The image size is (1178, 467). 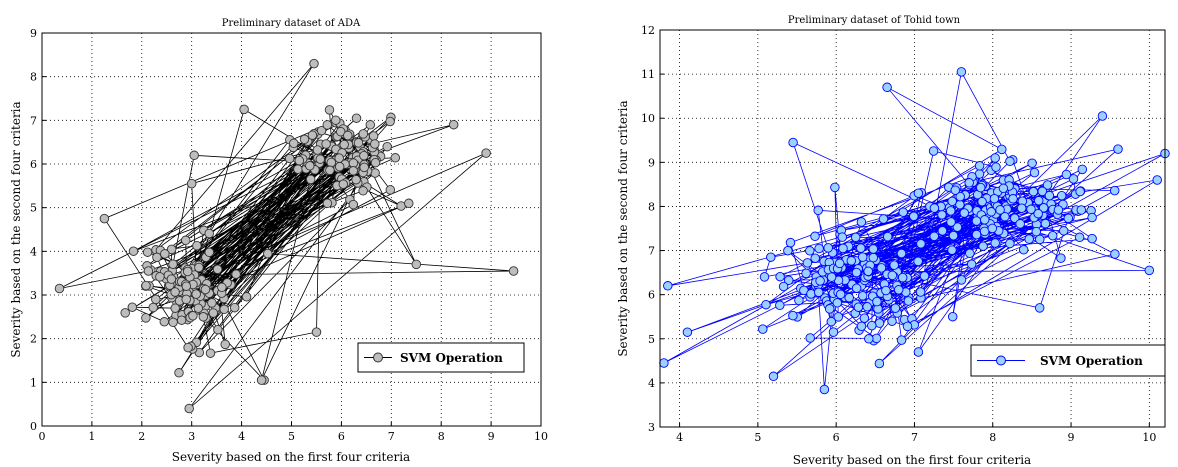 I want to click on chart-tohid-ytick-label-9: 12, so click(x=648, y=30).